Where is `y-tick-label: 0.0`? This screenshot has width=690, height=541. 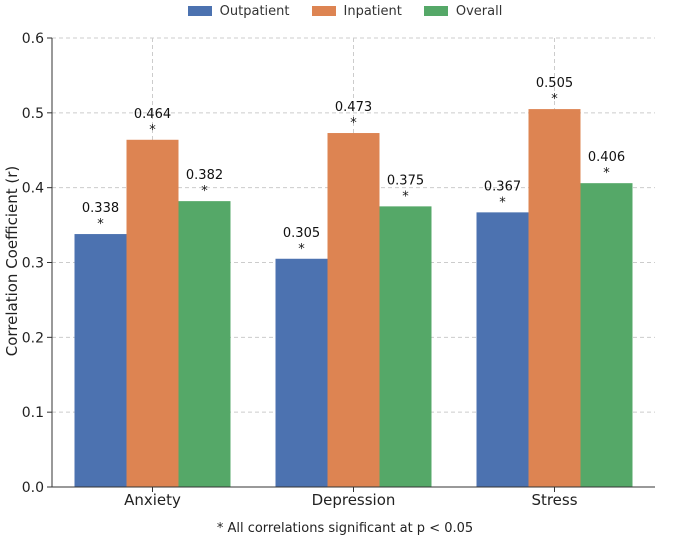 y-tick-label: 0.0 is located at coordinates (33, 488).